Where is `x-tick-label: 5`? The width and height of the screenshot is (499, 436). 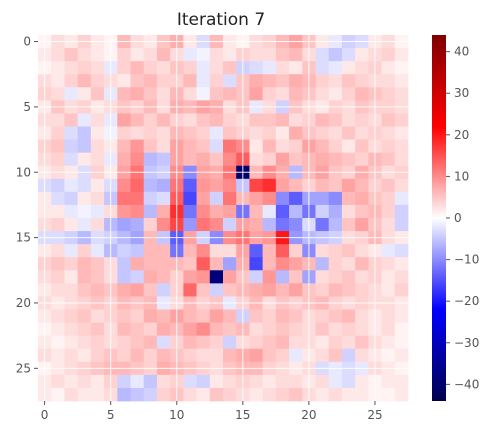 x-tick-label: 5 is located at coordinates (111, 415).